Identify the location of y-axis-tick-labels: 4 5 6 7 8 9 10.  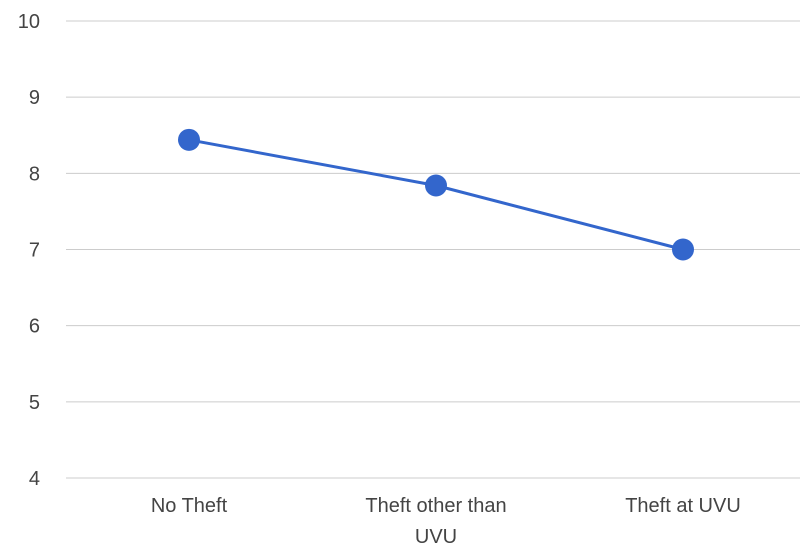
(29, 250).